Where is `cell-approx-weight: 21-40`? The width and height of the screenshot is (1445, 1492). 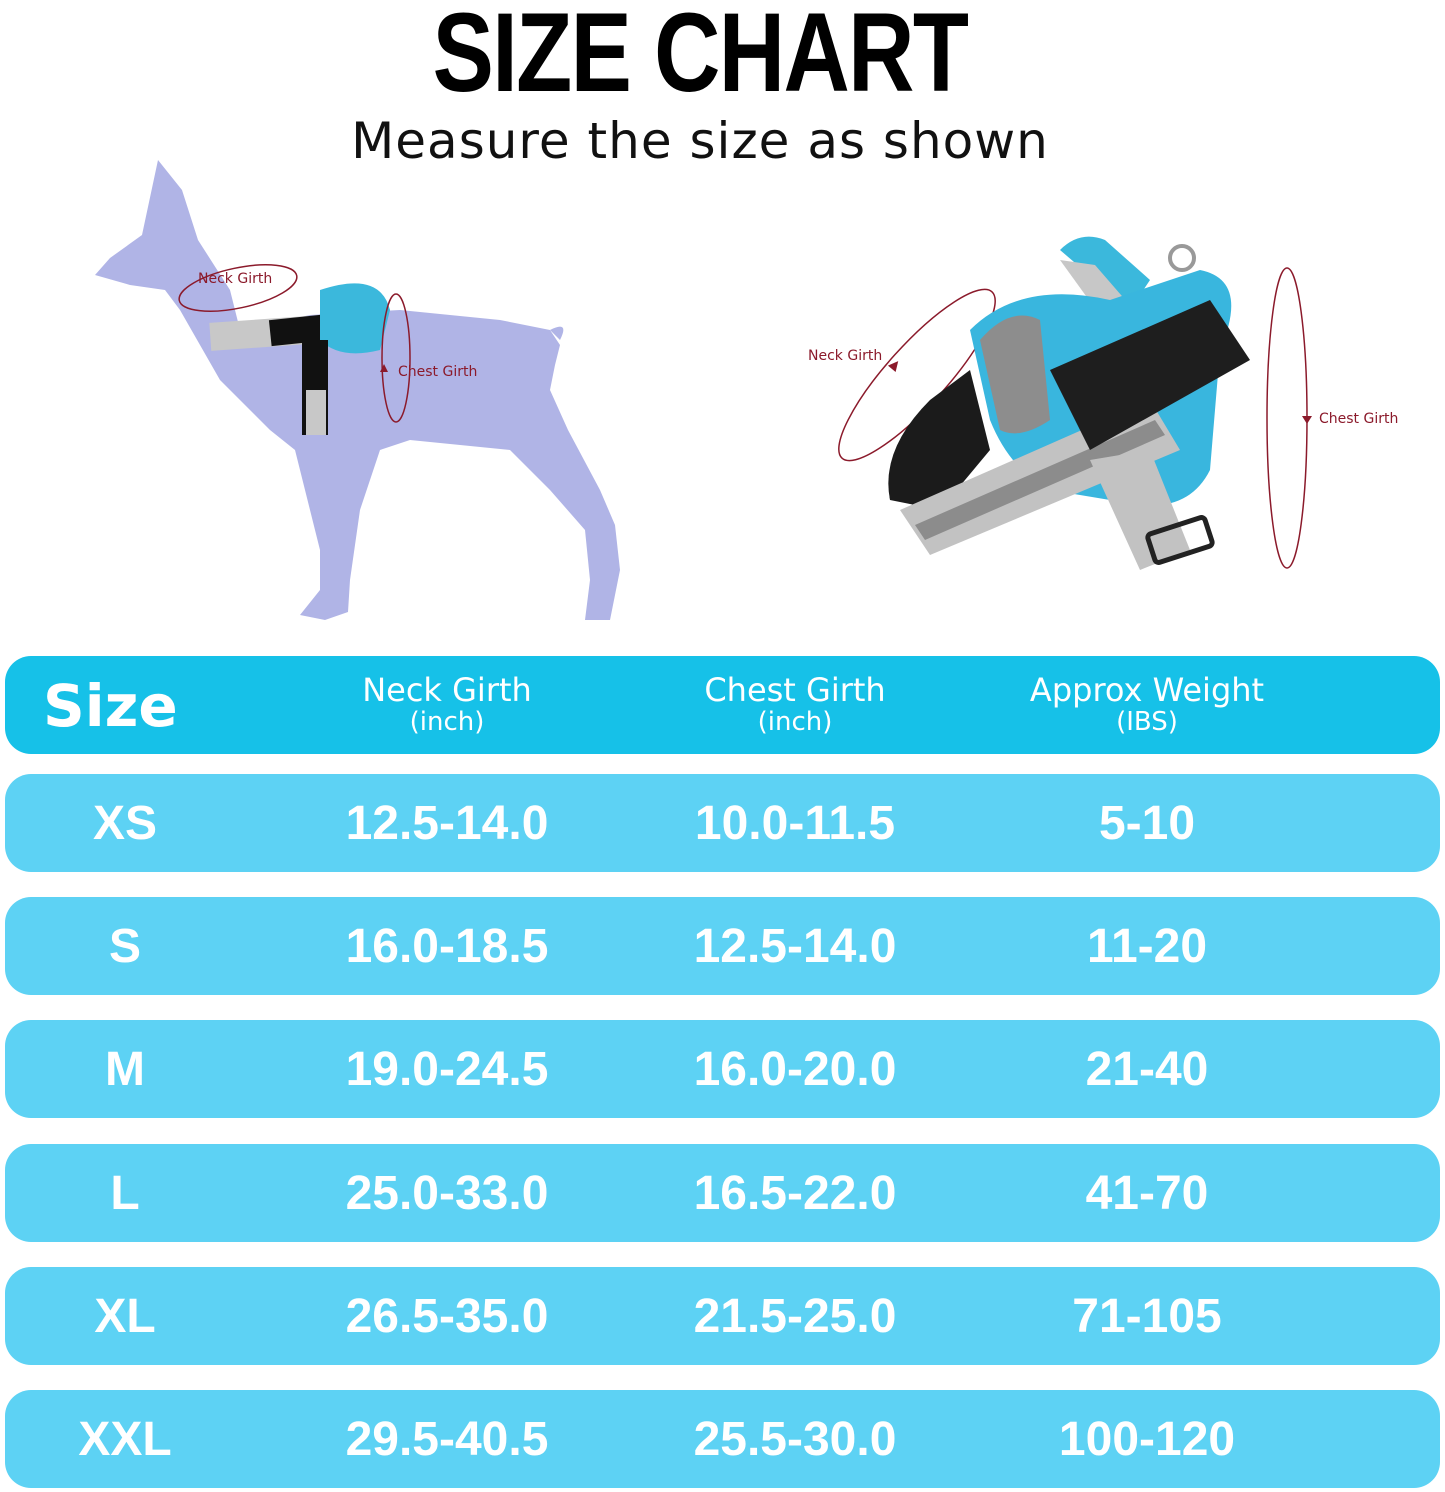 cell-approx-weight: 21-40 is located at coordinates (1147, 1069).